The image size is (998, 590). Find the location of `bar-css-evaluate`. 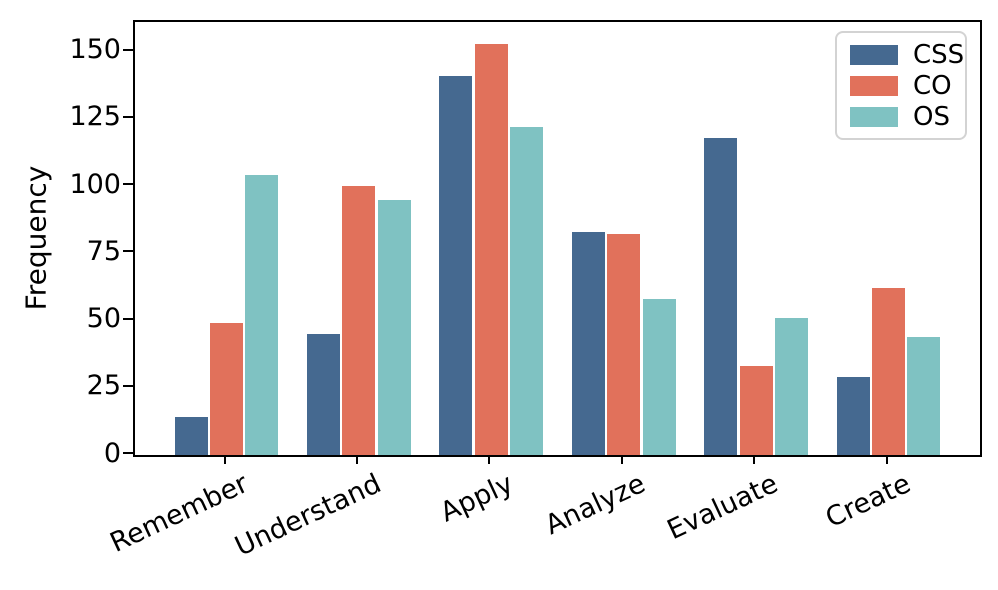

bar-css-evaluate is located at coordinates (721, 296).